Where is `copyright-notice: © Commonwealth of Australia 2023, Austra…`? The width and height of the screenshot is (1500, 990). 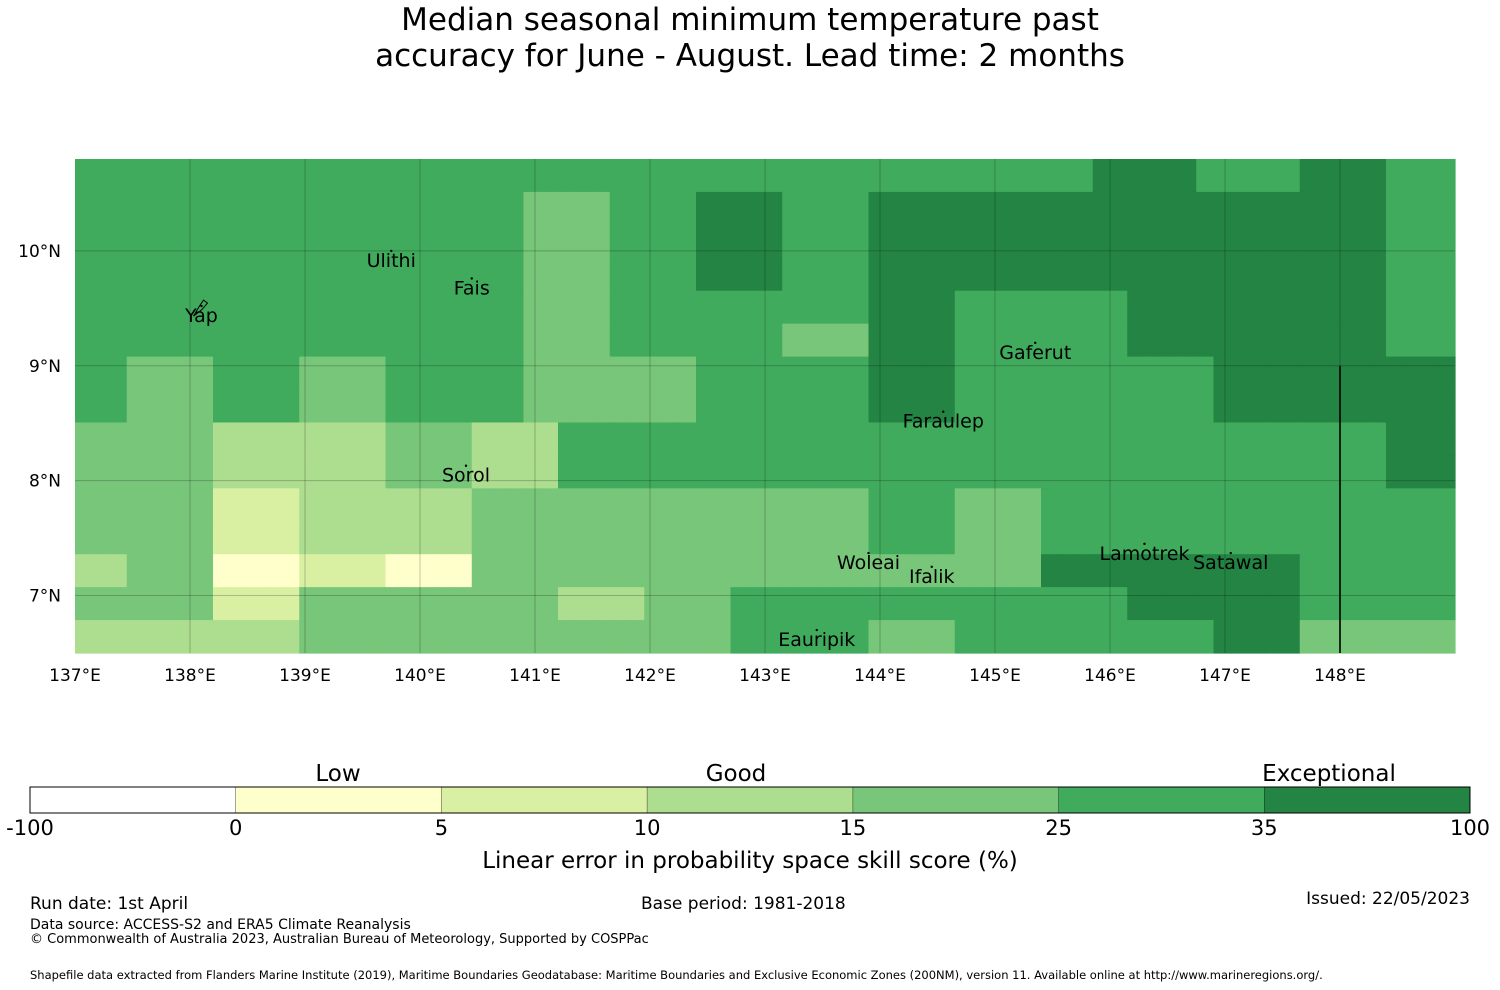
copyright-notice: © Commonwealth of Australia 2023, Austra… is located at coordinates (339, 939).